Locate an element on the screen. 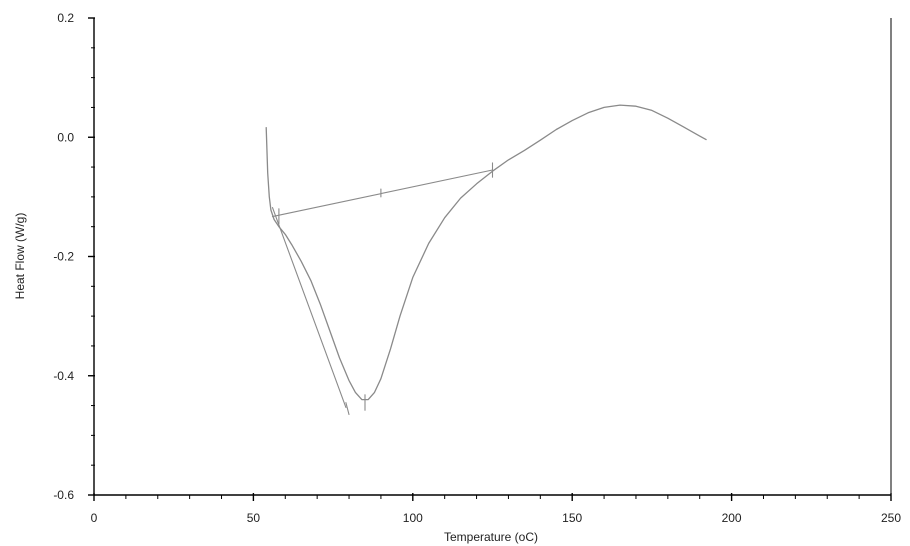  y-tick-label: 0.0 is located at coordinates (65, 137).